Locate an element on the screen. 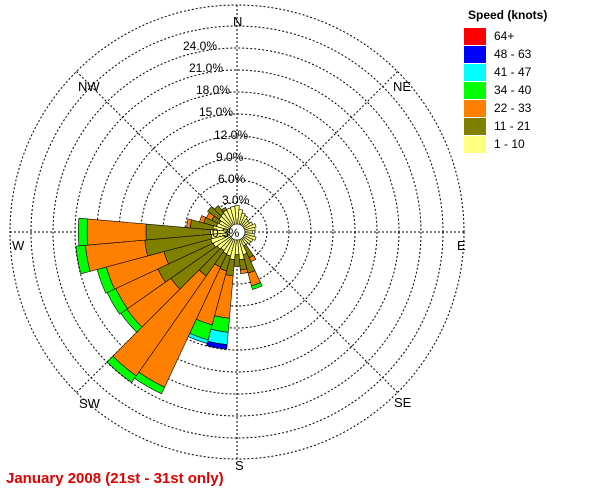  compass-label-s: S is located at coordinates (239, 465).